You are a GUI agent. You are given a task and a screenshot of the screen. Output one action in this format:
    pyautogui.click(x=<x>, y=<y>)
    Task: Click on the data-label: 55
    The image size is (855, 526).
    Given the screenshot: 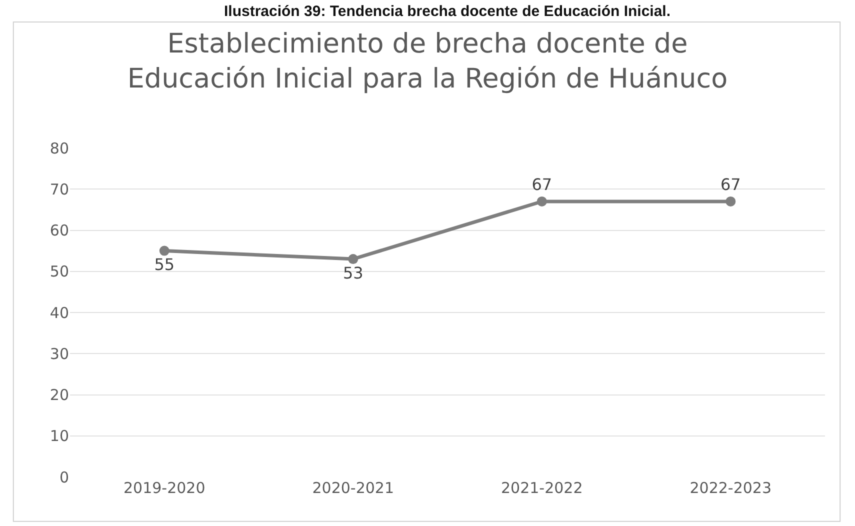 What is the action you would take?
    pyautogui.click(x=164, y=264)
    